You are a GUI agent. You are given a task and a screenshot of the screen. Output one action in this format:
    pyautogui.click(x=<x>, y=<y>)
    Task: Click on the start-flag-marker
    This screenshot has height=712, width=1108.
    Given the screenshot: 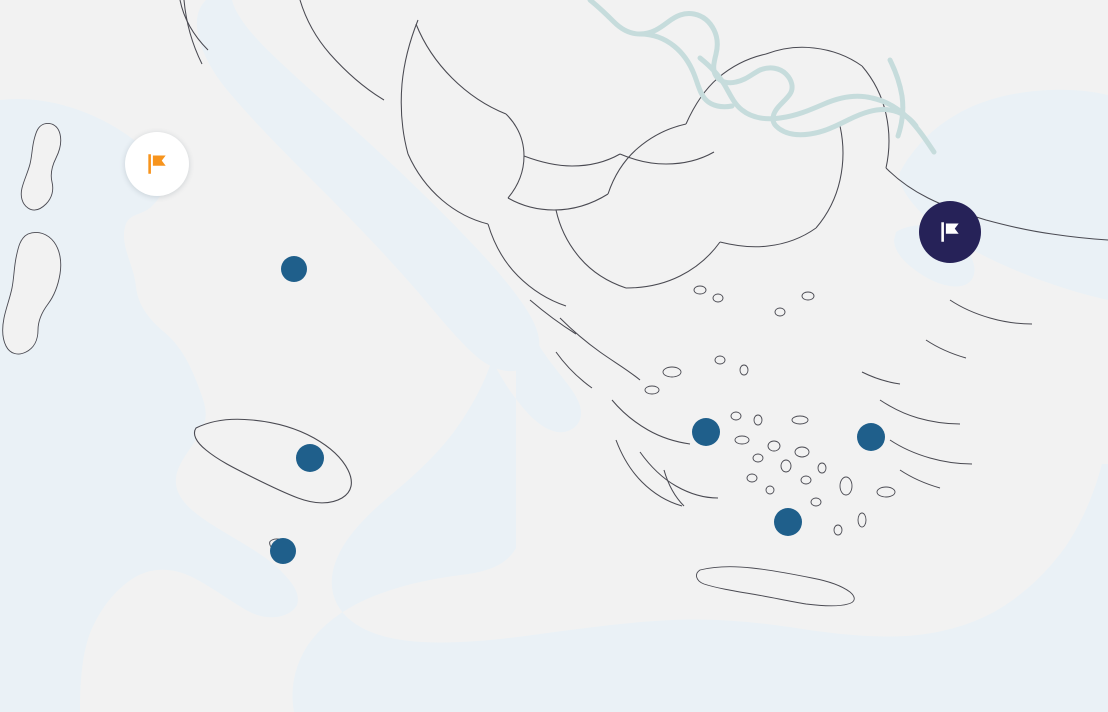 What is the action you would take?
    pyautogui.click(x=157, y=164)
    